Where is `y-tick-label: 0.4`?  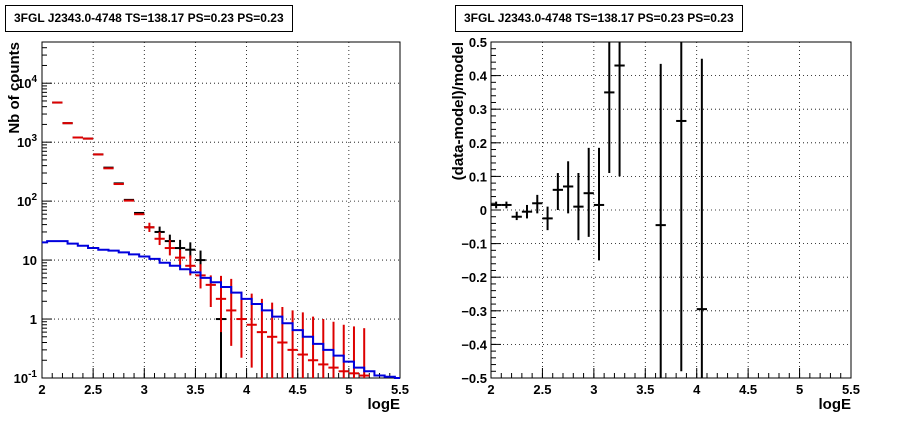
y-tick-label: 0.4 is located at coordinates (478, 76).